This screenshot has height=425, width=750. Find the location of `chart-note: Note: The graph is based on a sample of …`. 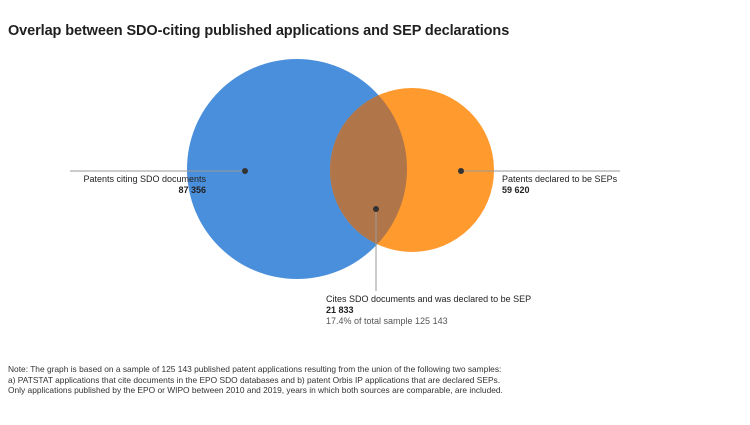

chart-note: Note: The graph is based on a sample of … is located at coordinates (368, 380).